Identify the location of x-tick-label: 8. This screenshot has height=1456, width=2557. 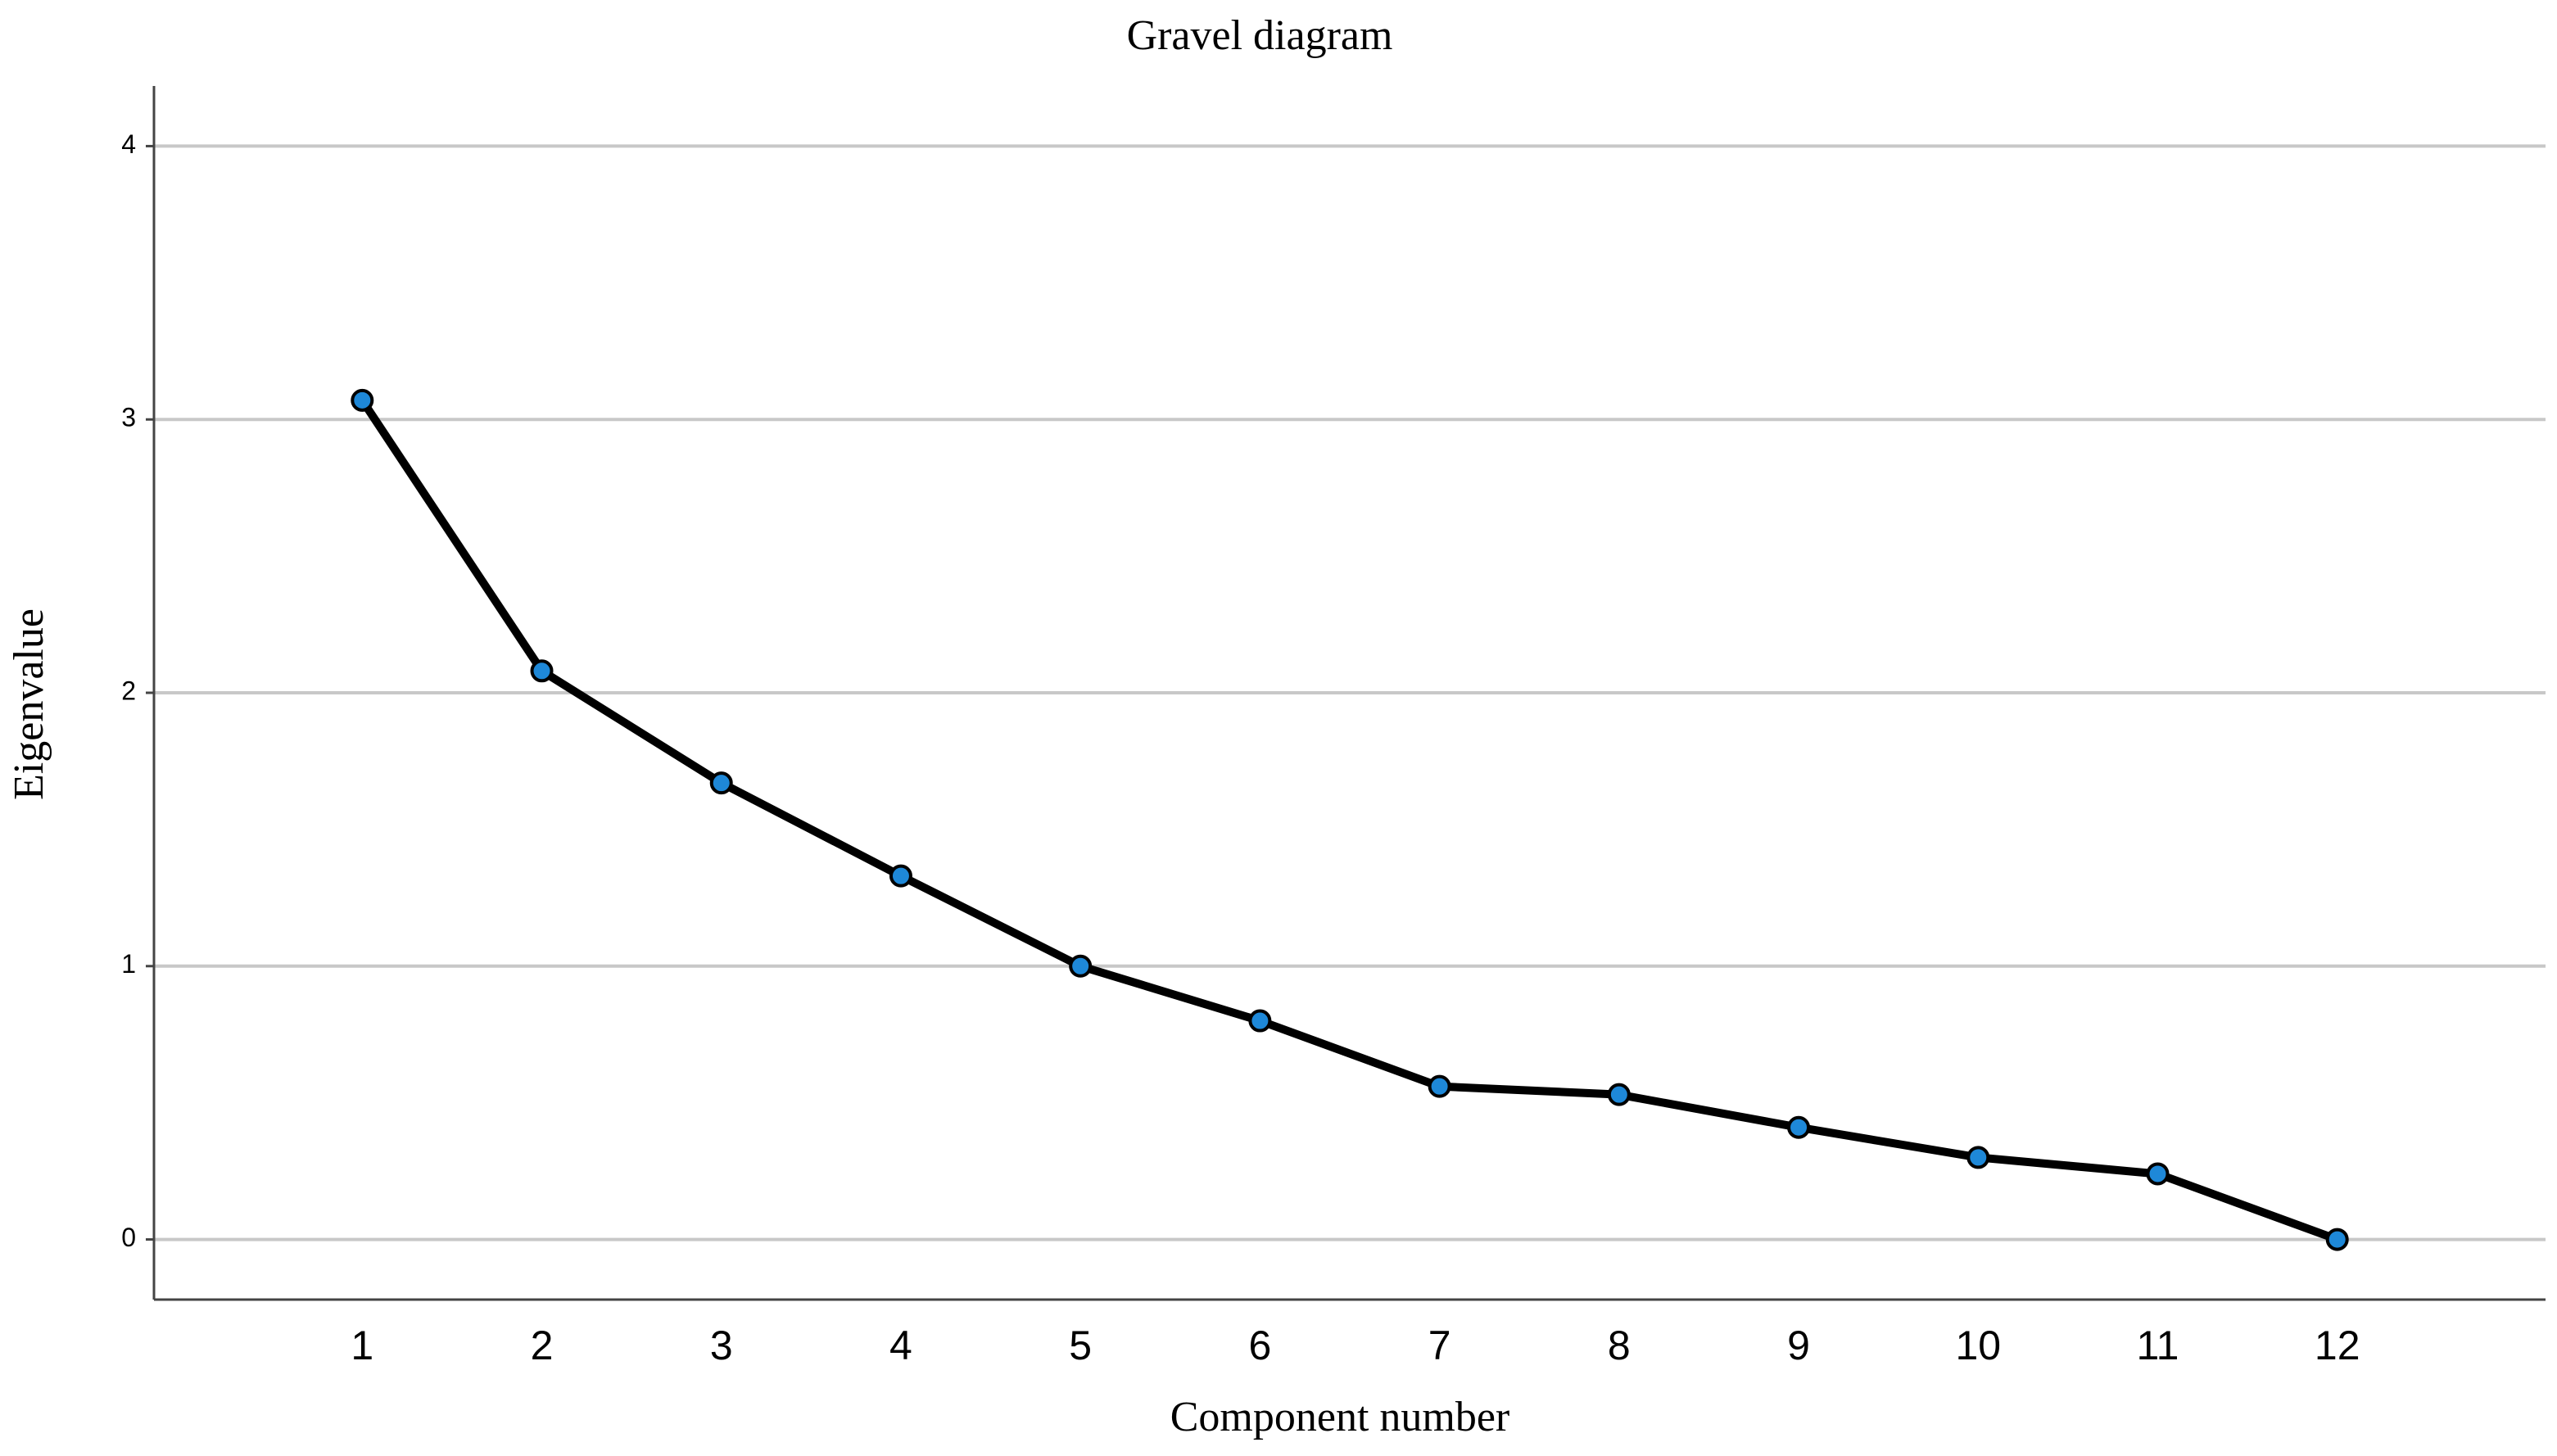
(1619, 1346).